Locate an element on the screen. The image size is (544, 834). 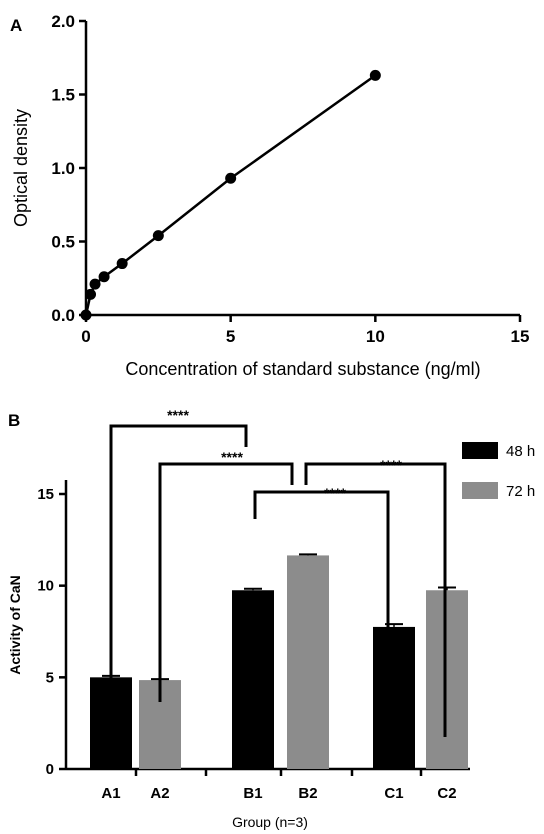
panel-b-label: B is located at coordinates (14, 420).